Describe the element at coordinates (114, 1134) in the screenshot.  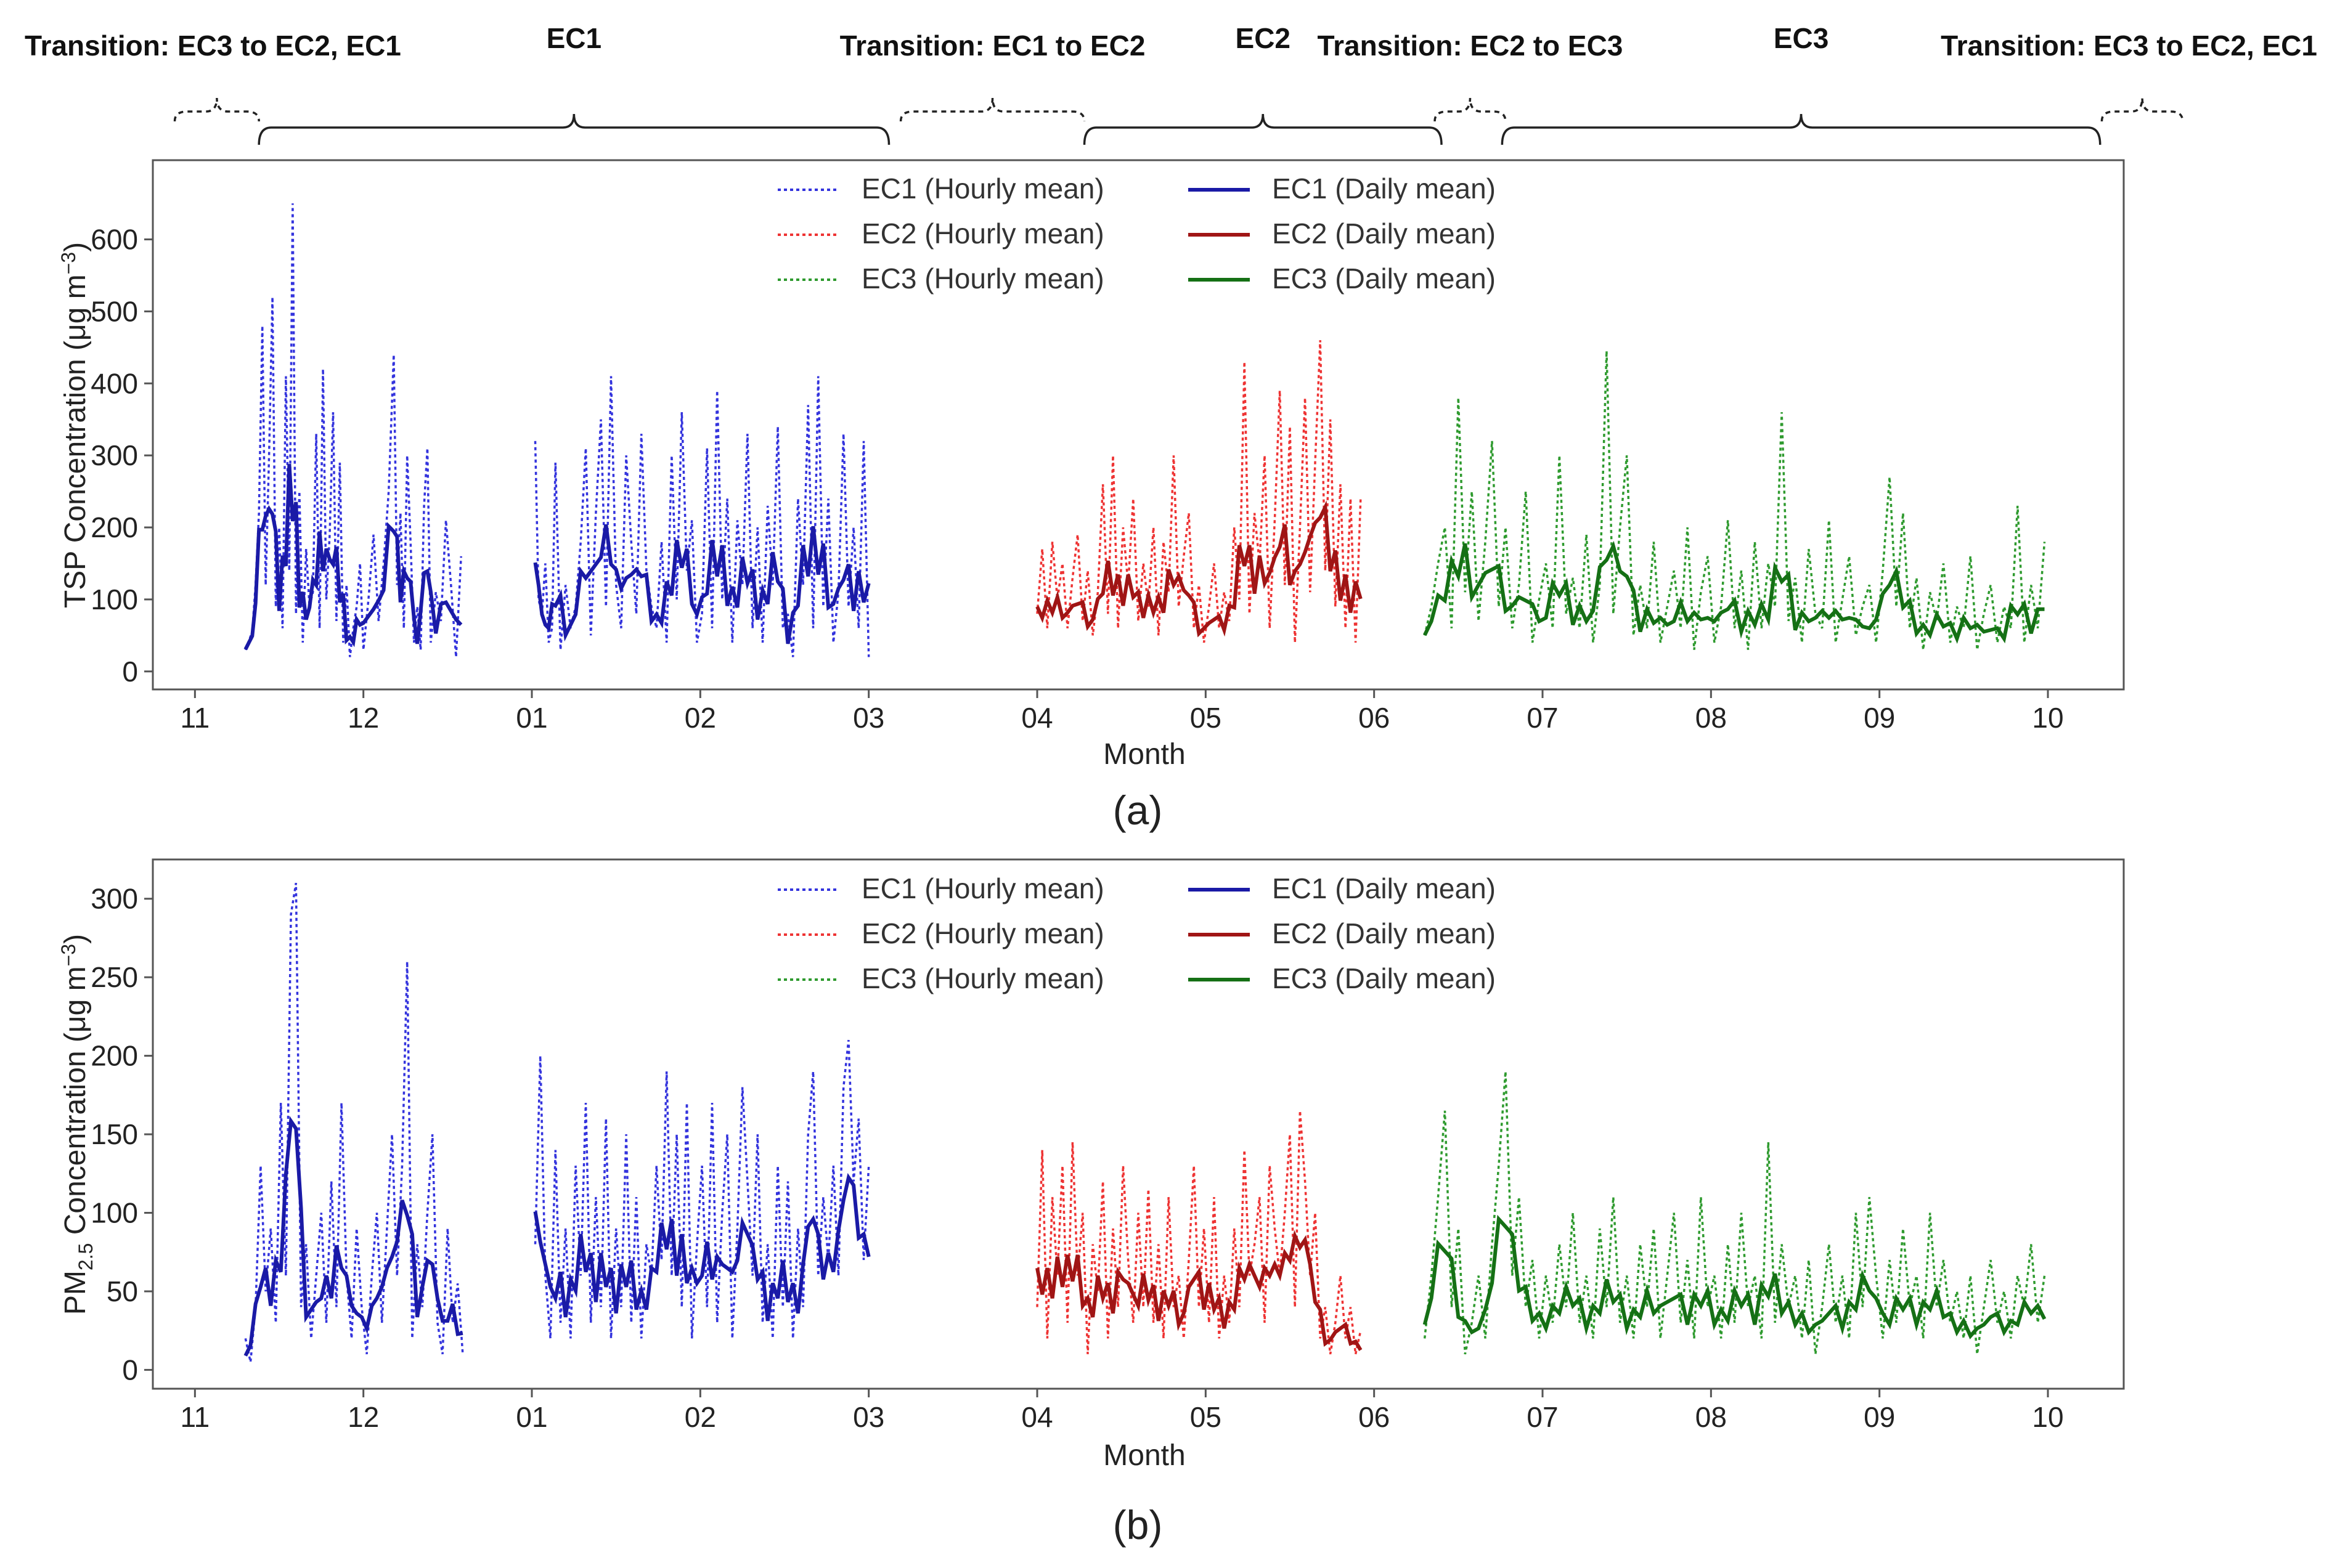
I see `y-tick-label: 150` at that location.